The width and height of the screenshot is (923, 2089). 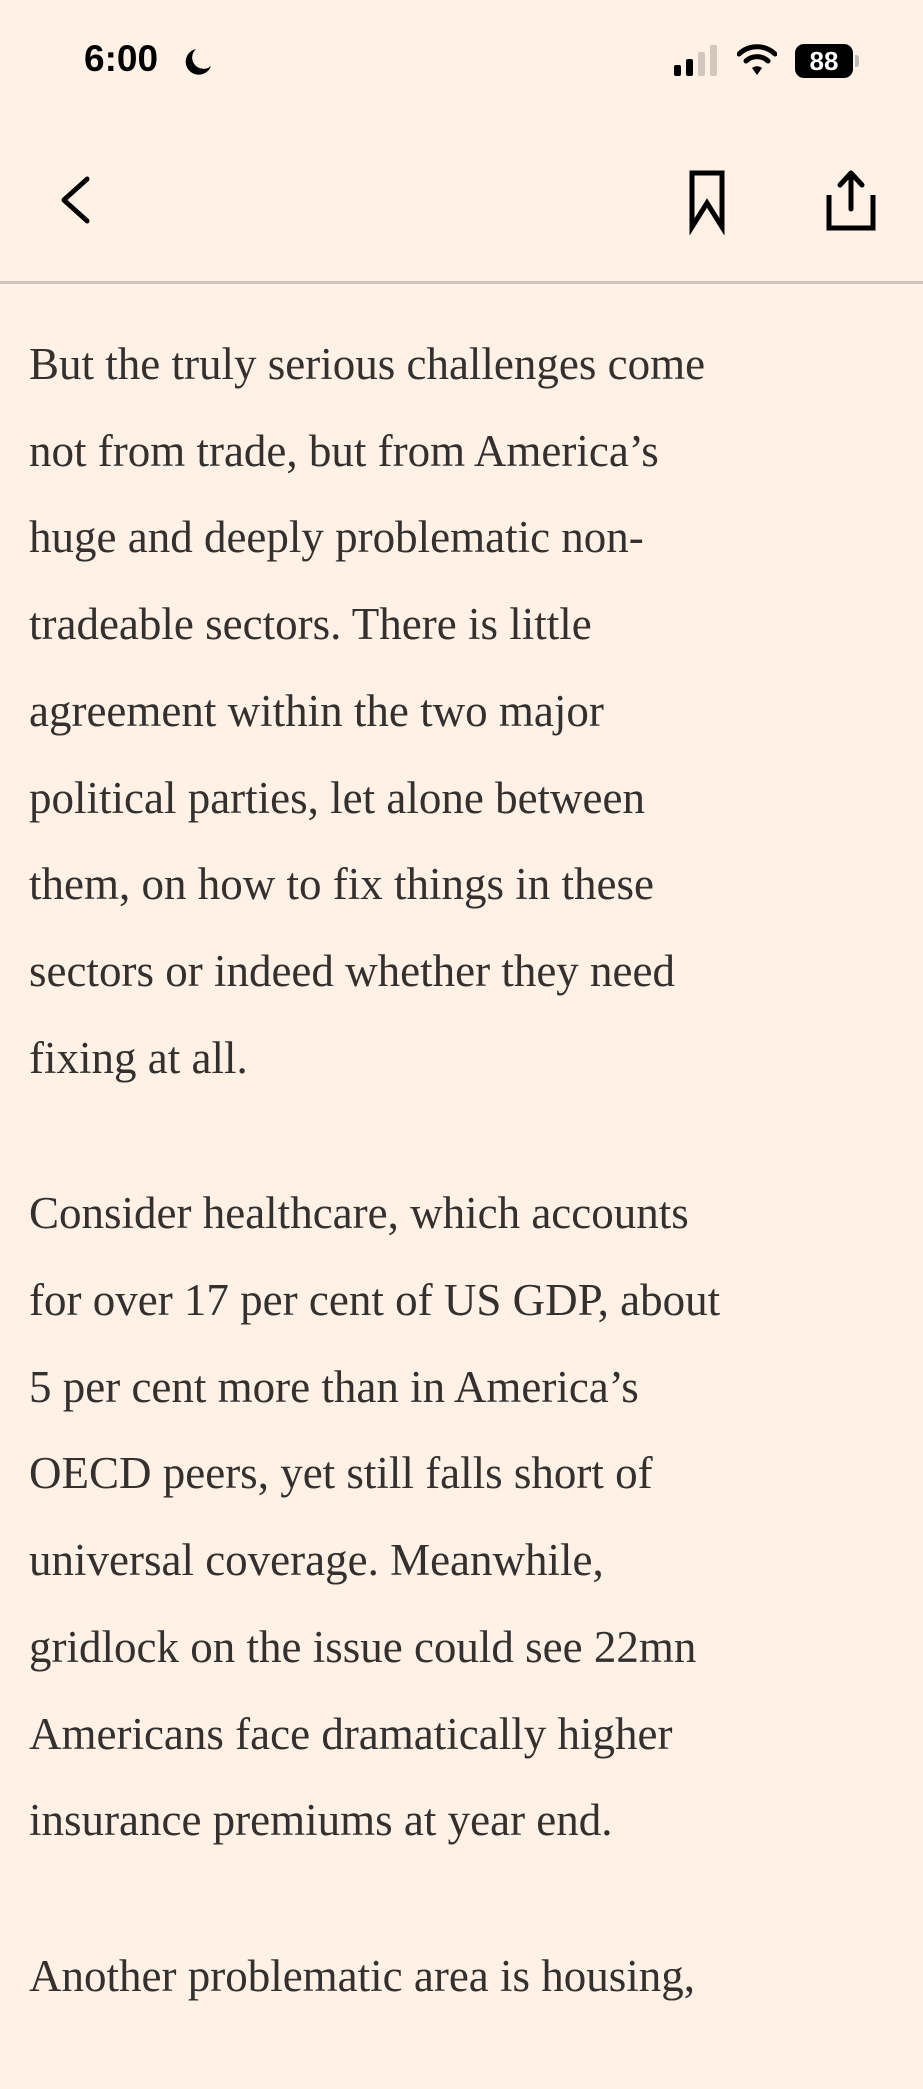 What do you see at coordinates (75, 200) in the screenshot?
I see `chevron-left-icon` at bounding box center [75, 200].